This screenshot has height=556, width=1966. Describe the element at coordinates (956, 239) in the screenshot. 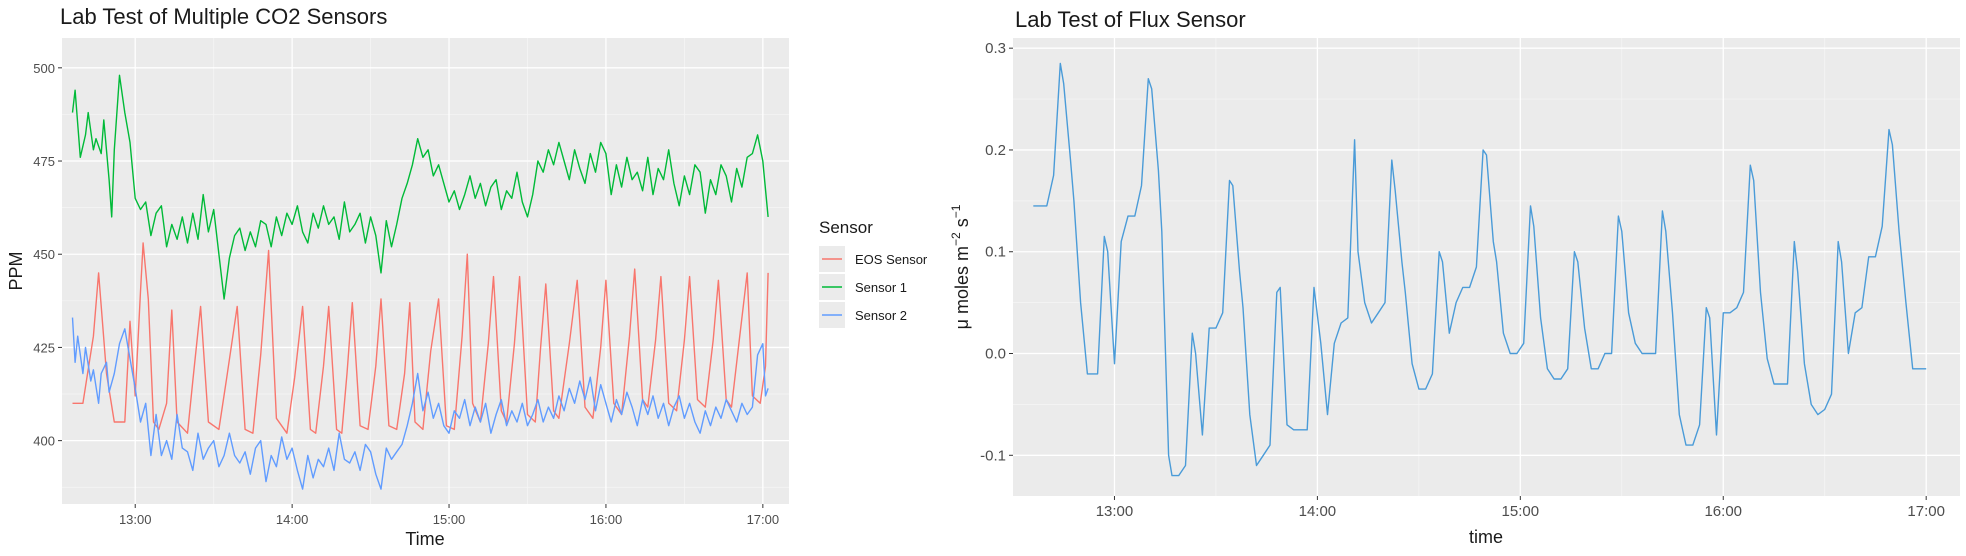

I see `y-axis-title-sup1: −2` at that location.